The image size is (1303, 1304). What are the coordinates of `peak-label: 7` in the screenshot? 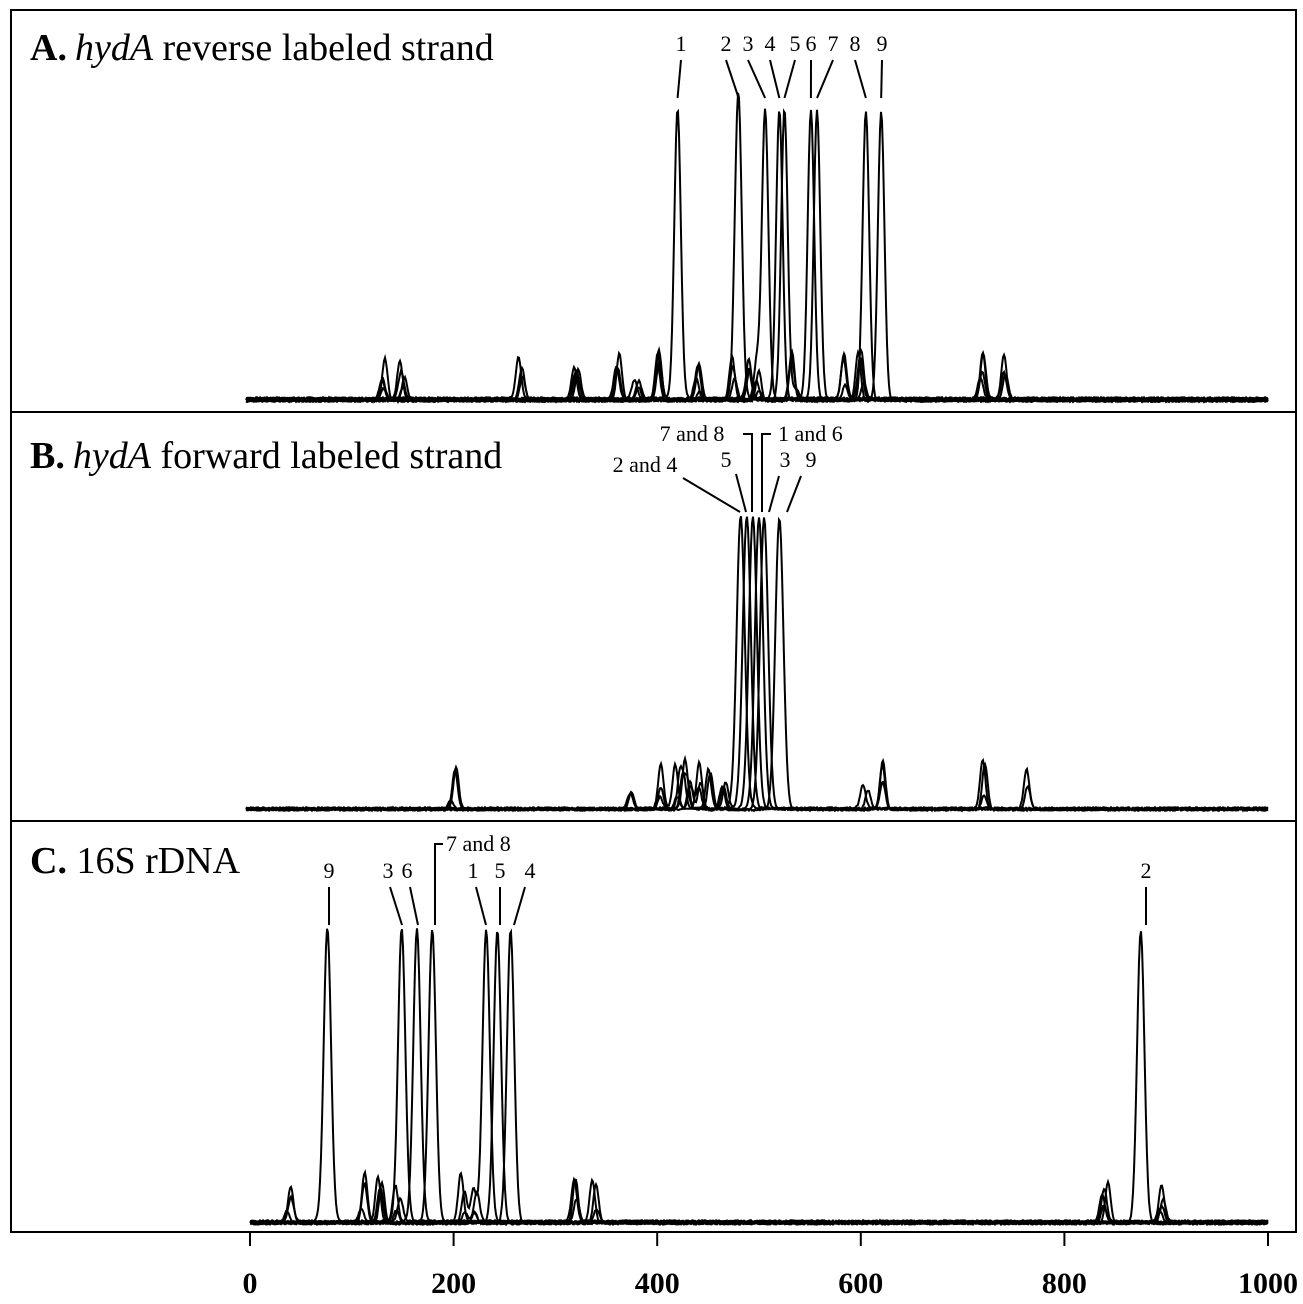 It's located at (833, 43).